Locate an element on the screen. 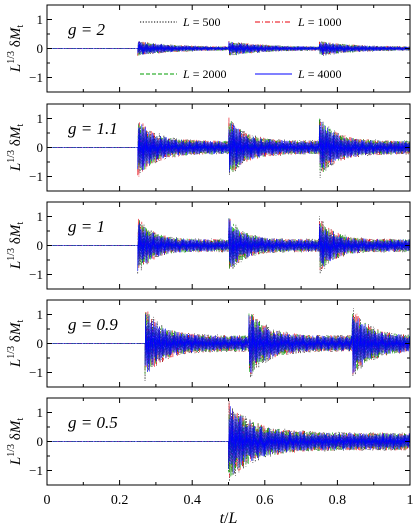 The width and height of the screenshot is (415, 523). panel-annotation: g = 0.5 is located at coordinates (93, 422).